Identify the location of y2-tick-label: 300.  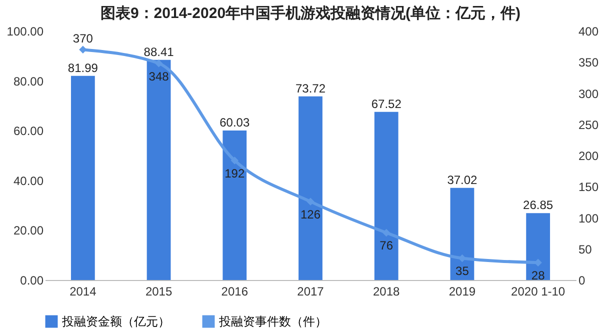
(588, 93).